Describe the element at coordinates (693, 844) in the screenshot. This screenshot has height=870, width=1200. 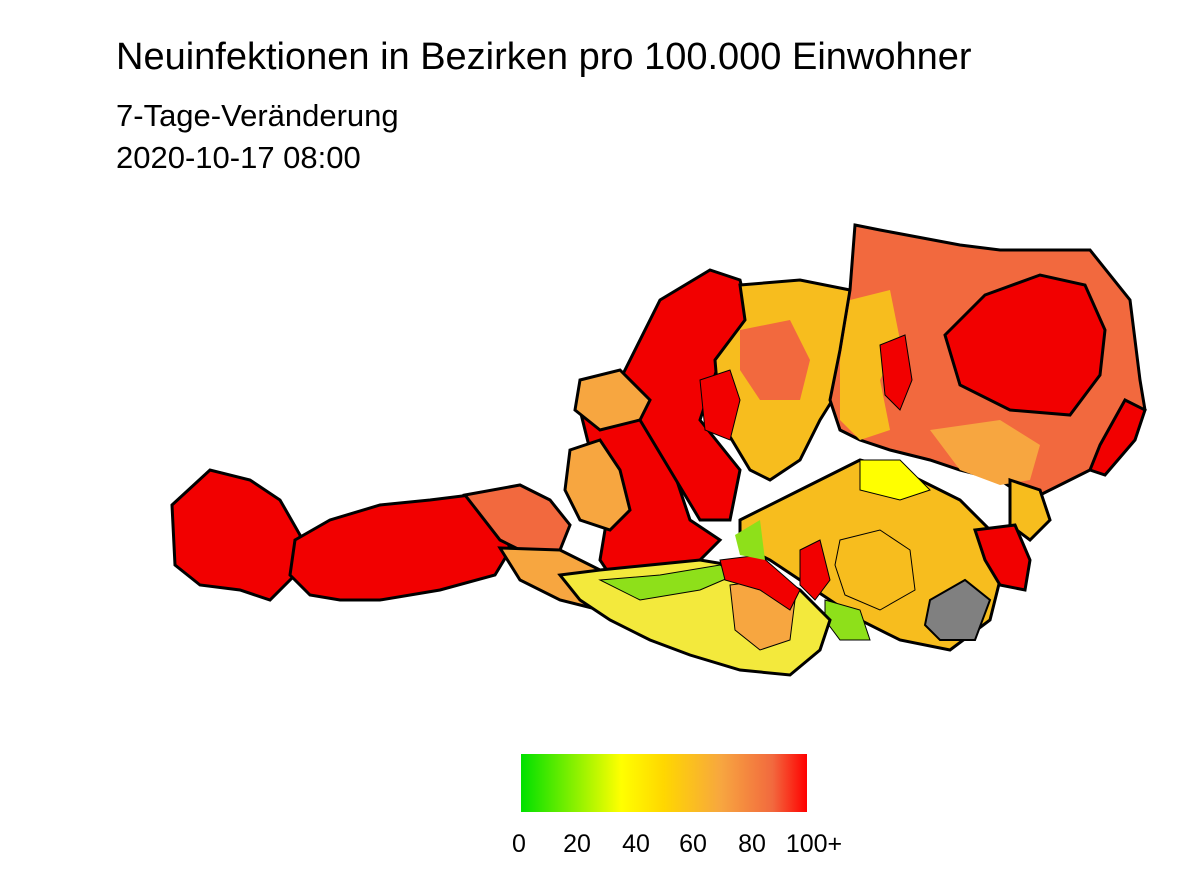
I see `color-scale-tick-60: 60` at that location.